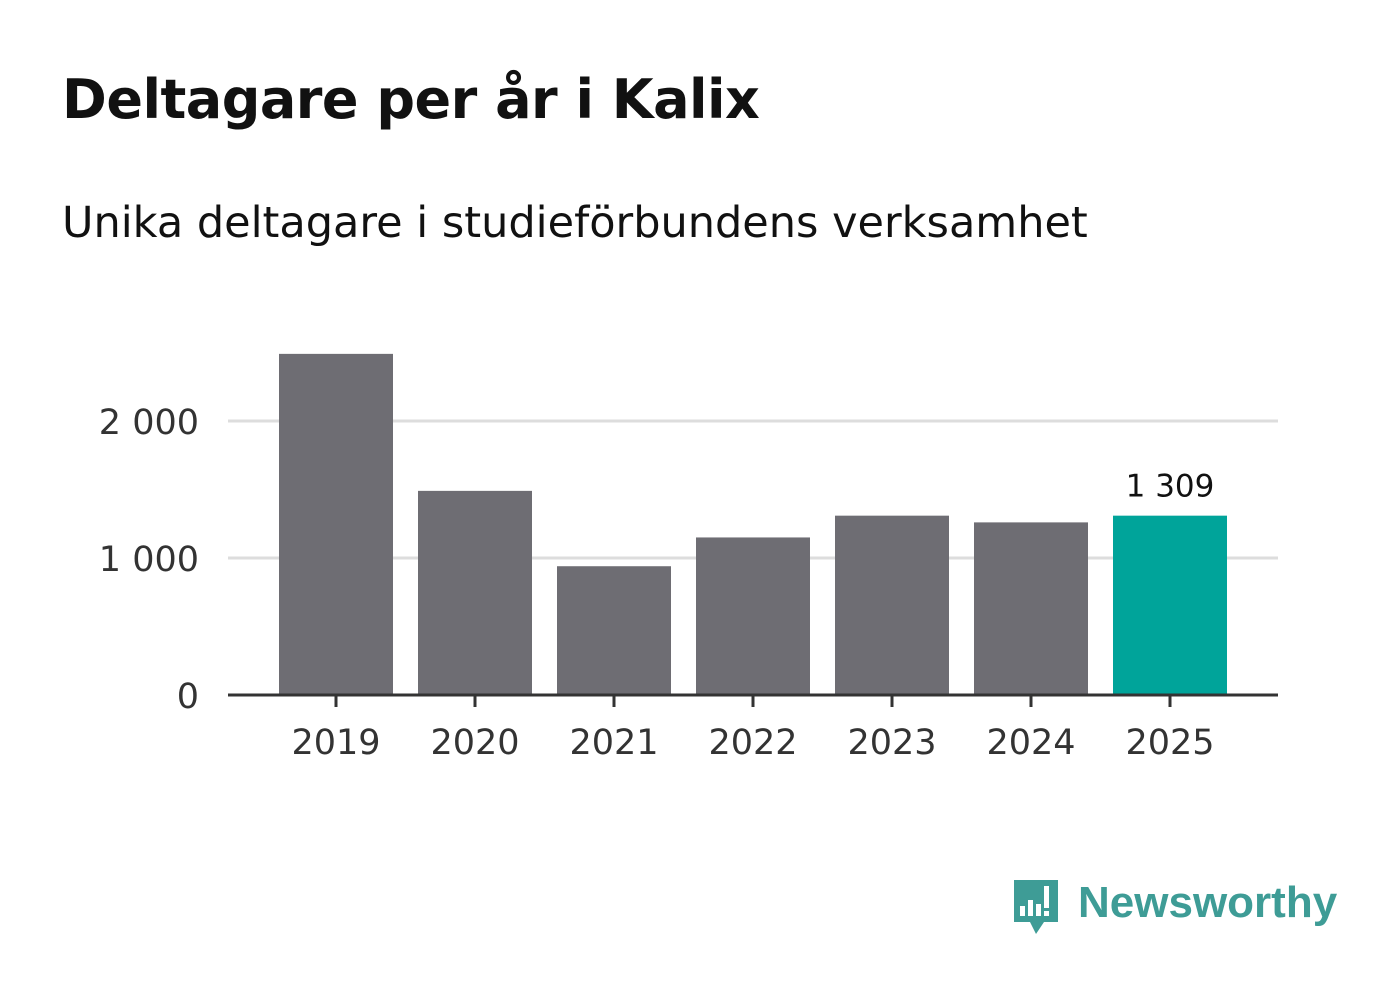 Image resolution: width=1382 pixels, height=999 pixels. I want to click on y-tick-label: 2 000, so click(149, 423).